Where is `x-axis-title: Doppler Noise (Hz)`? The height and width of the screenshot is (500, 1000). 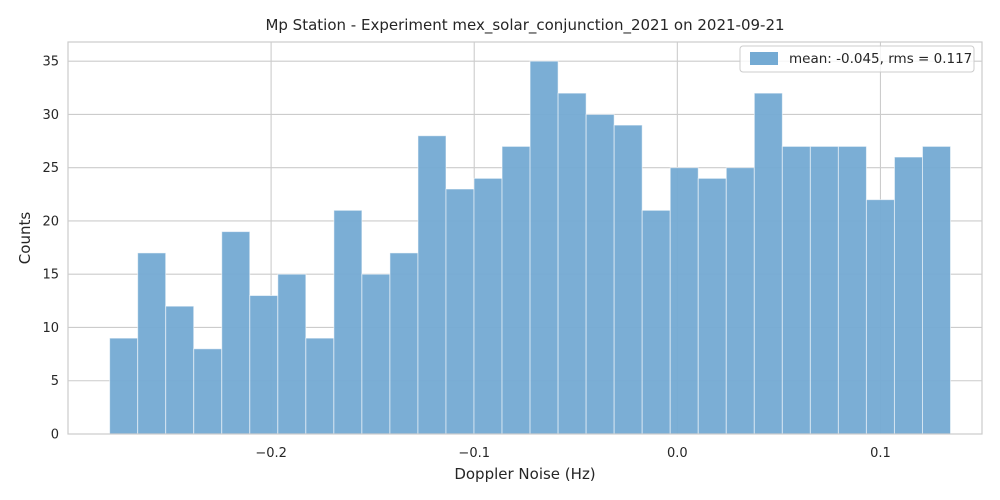 x-axis-title: Doppler Noise (Hz) is located at coordinates (524, 474).